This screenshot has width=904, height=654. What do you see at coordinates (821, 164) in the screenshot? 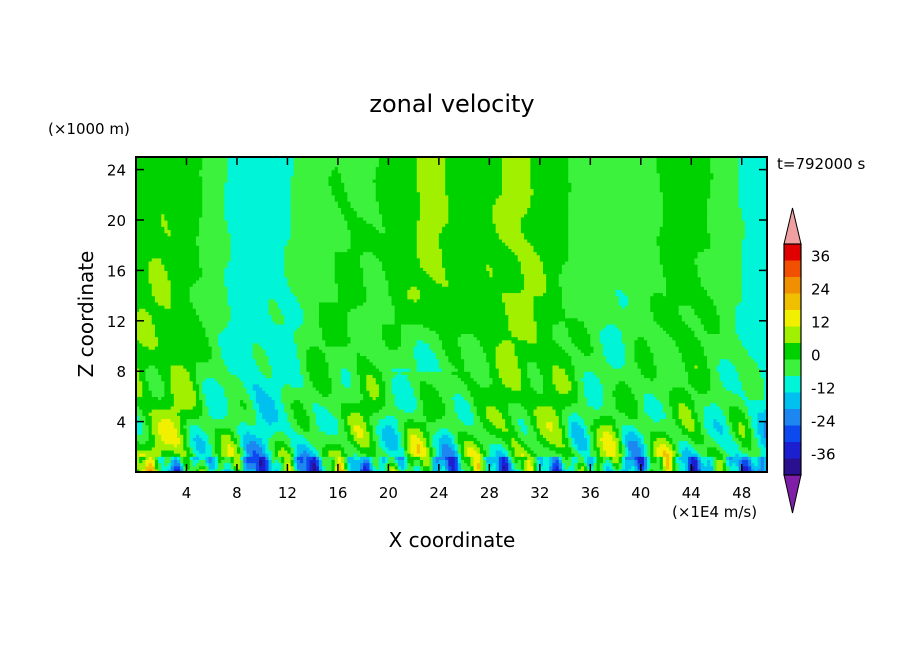
I see `time-label: t=792000 s` at bounding box center [821, 164].